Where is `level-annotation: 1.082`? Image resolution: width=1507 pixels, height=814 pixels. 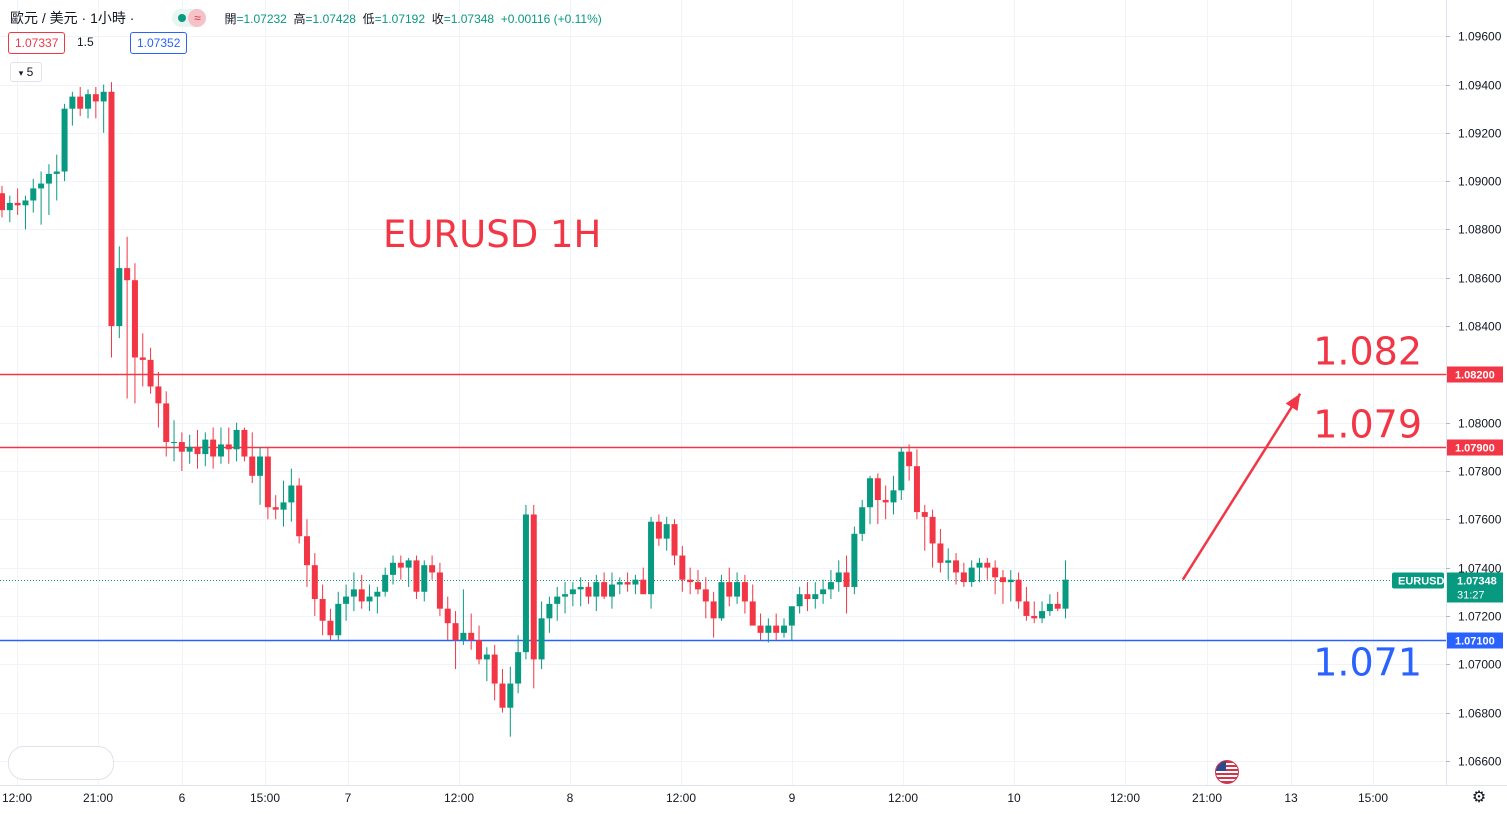 level-annotation: 1.082 is located at coordinates (1367, 352).